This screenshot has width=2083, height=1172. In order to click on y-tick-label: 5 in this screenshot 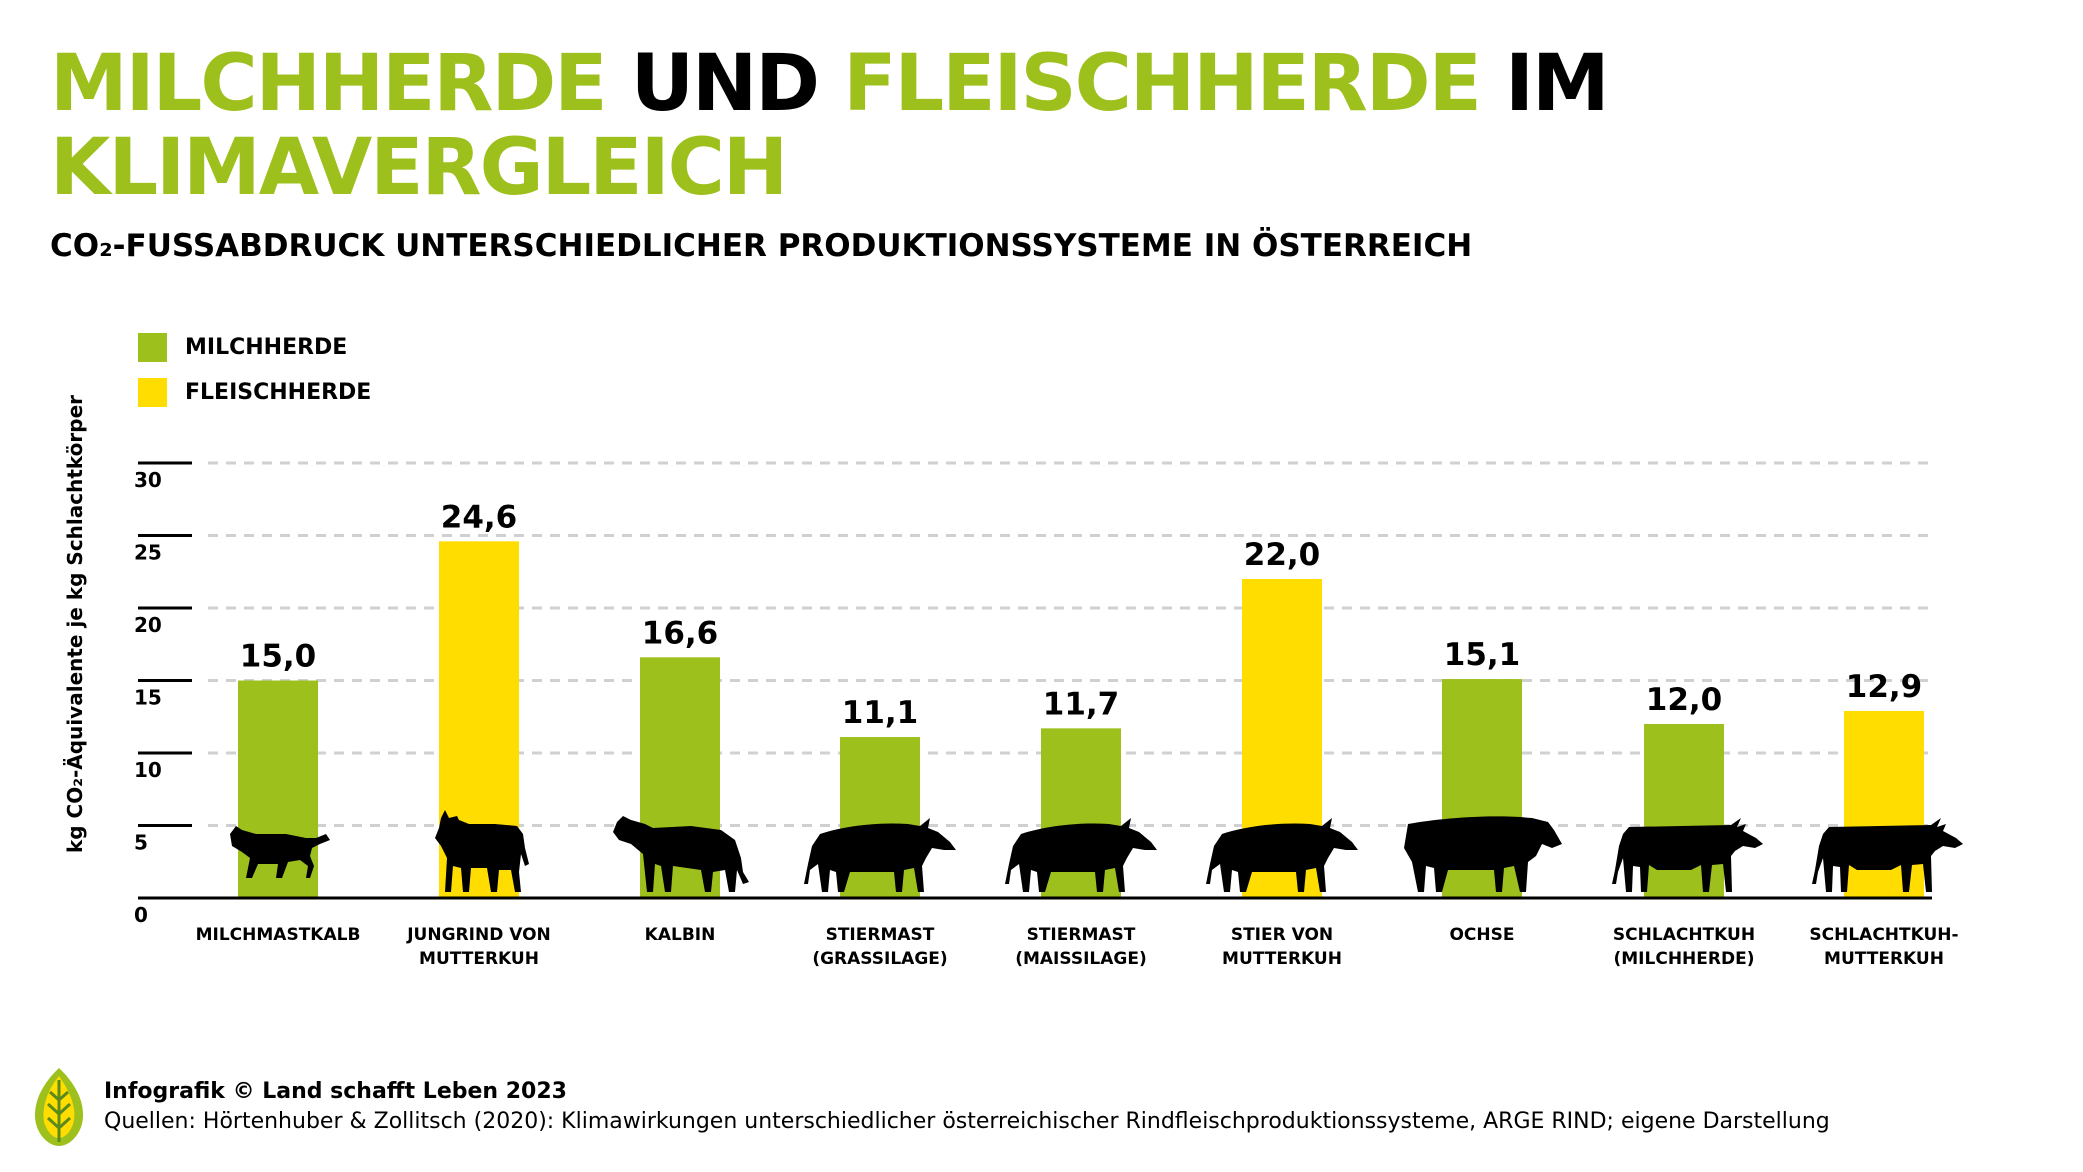, I will do `click(141, 843)`.